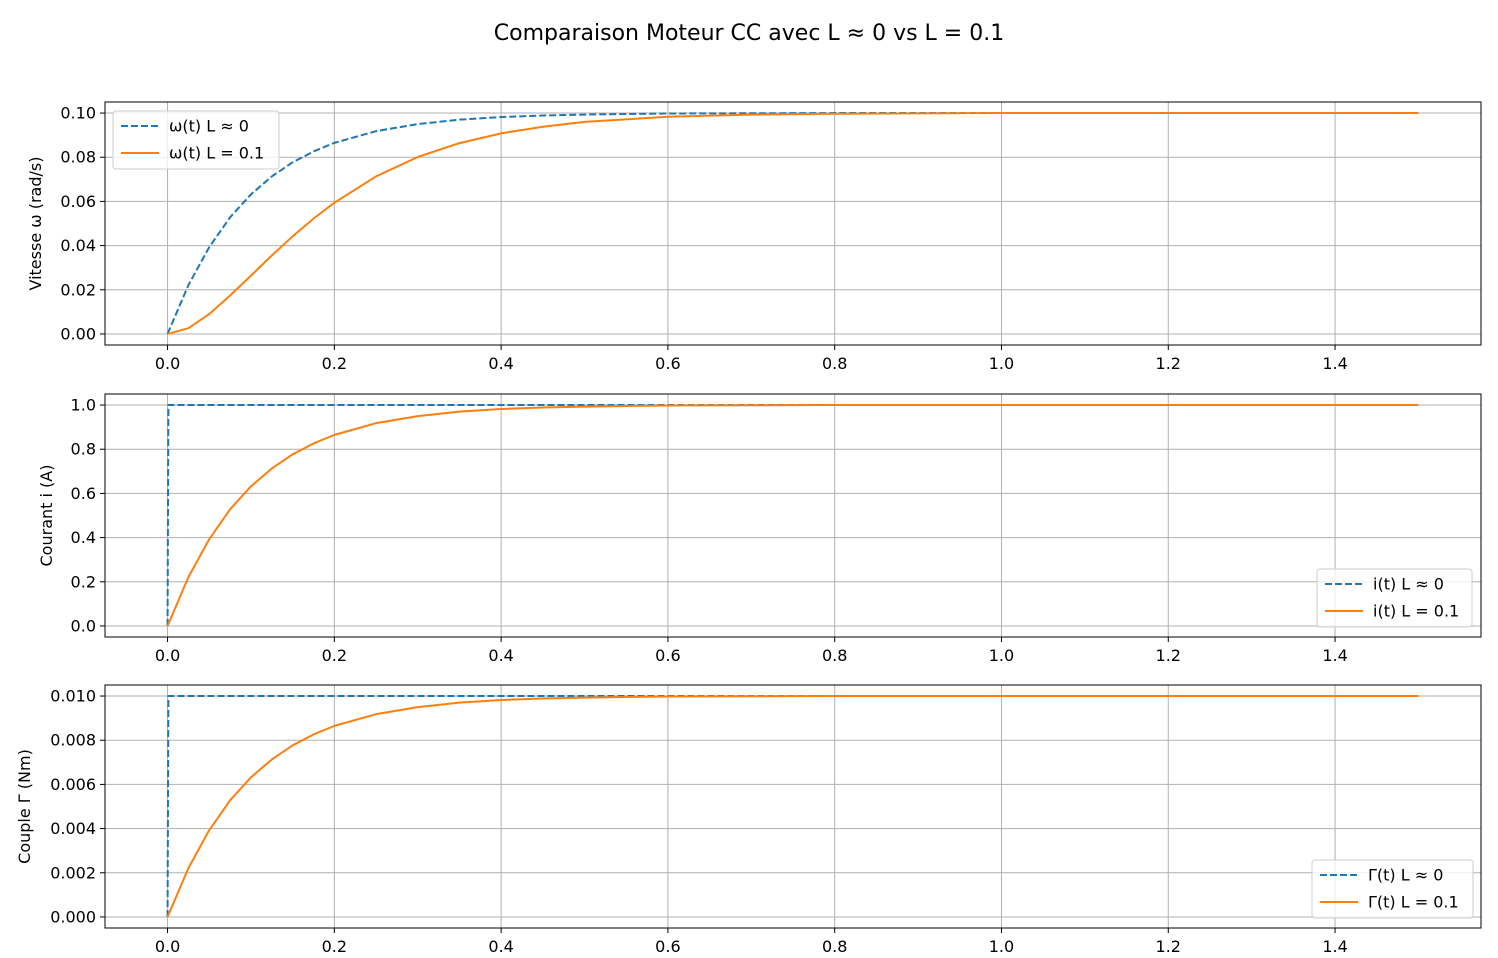 This screenshot has width=1498, height=958. What do you see at coordinates (83, 449) in the screenshot?
I see `y-tick-label: 0.8` at bounding box center [83, 449].